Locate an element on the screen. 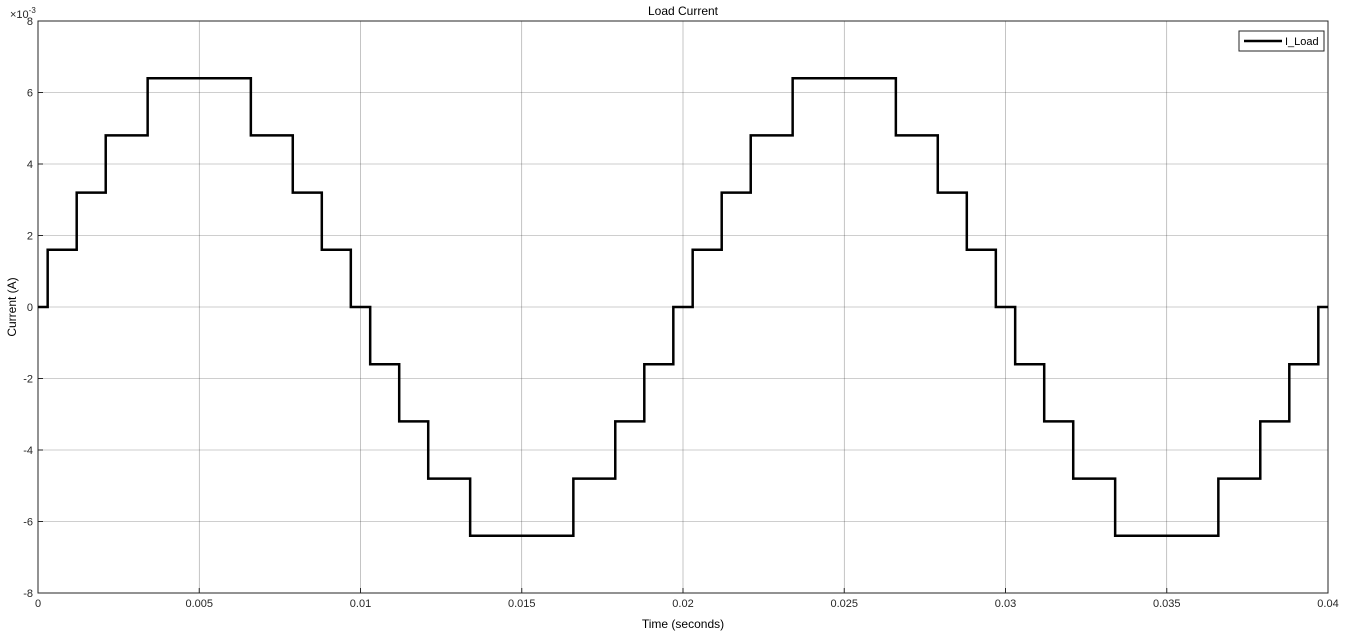 The height and width of the screenshot is (637, 1350). x-tick-label: 0.035 is located at coordinates (1167, 604).